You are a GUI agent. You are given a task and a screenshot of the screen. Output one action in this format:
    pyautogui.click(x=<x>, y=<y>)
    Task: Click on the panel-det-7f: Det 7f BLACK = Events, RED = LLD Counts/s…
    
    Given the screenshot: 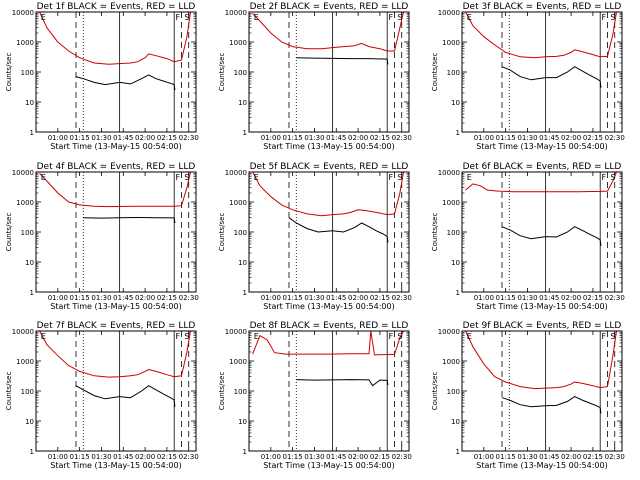 What is the action you would take?
    pyautogui.click(x=102, y=395)
    